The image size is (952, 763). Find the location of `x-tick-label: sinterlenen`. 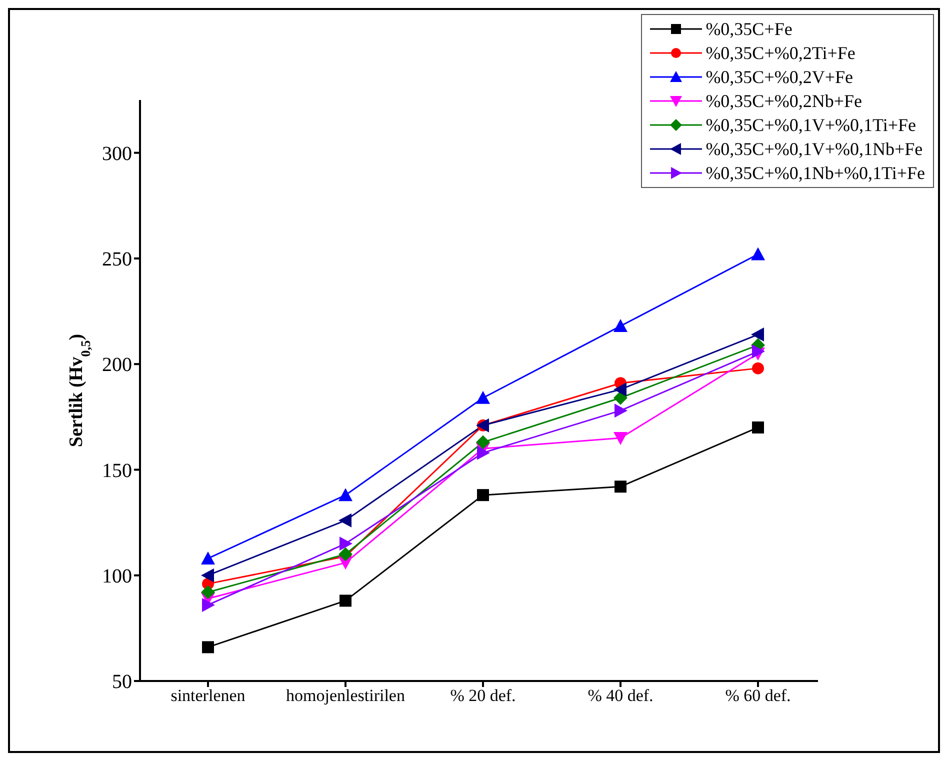

x-tick-label: sinterlenen is located at coordinates (208, 696).